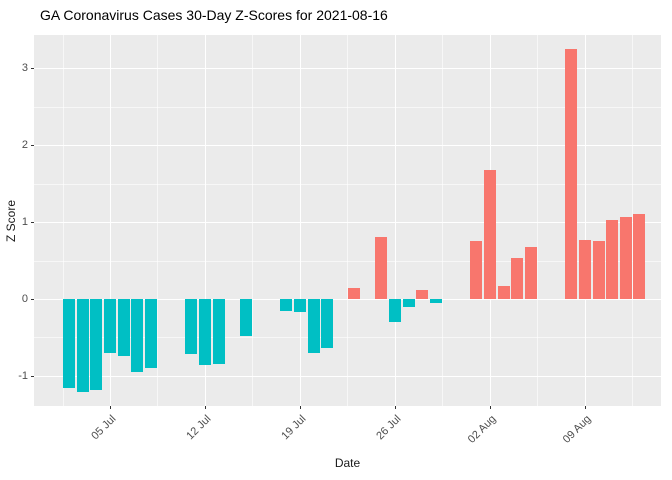 This screenshot has height=480, width=672. I want to click on y-tick-label: -1, so click(23, 375).